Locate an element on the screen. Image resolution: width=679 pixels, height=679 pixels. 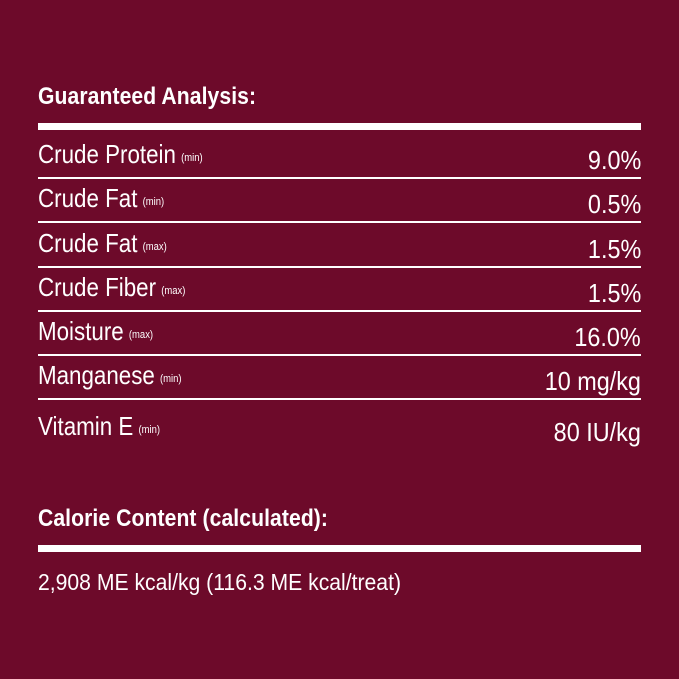
analysis-row-label: Moisture (max) is located at coordinates (95, 334).